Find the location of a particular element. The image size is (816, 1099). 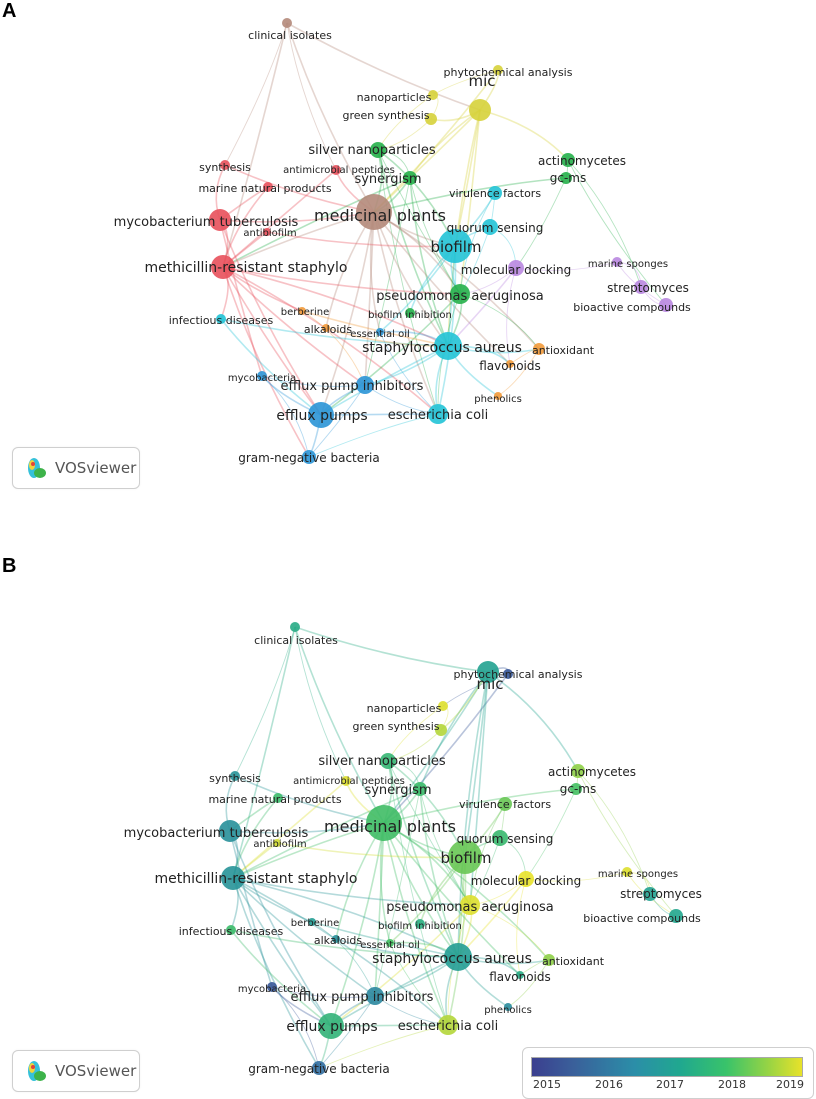

keyword-label-ecoli: escherichia coli is located at coordinates (448, 1026).